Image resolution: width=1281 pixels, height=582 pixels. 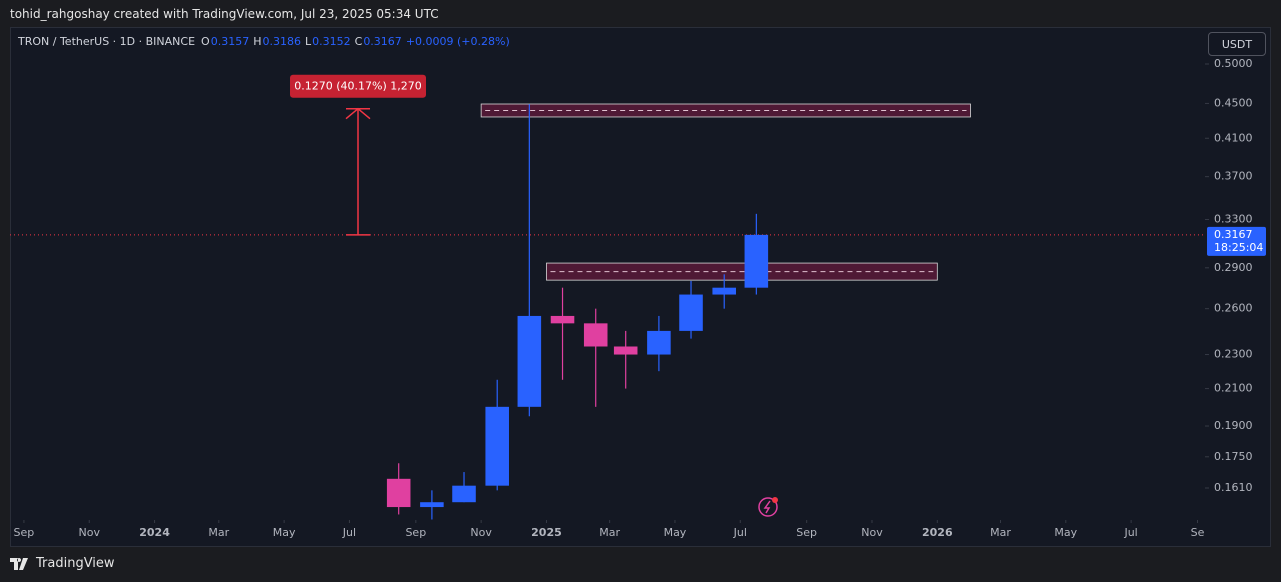 I want to click on ohlc-key: H, so click(x=257, y=41).